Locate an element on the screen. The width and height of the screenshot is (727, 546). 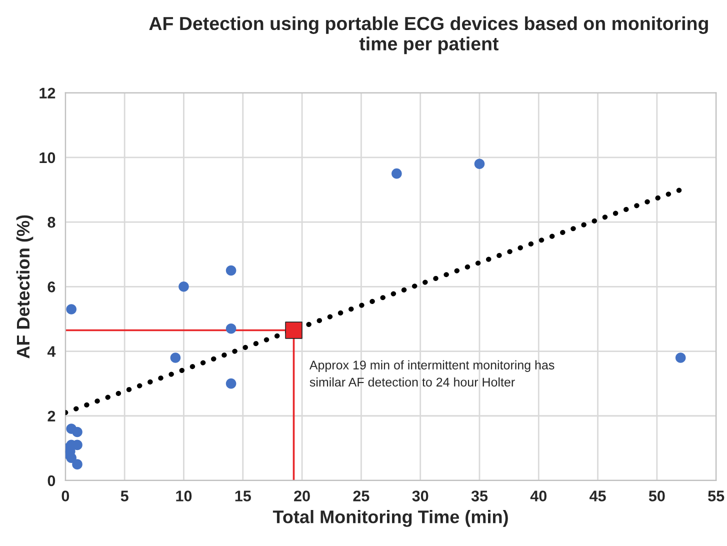
x-tick-label: 0 is located at coordinates (66, 496).